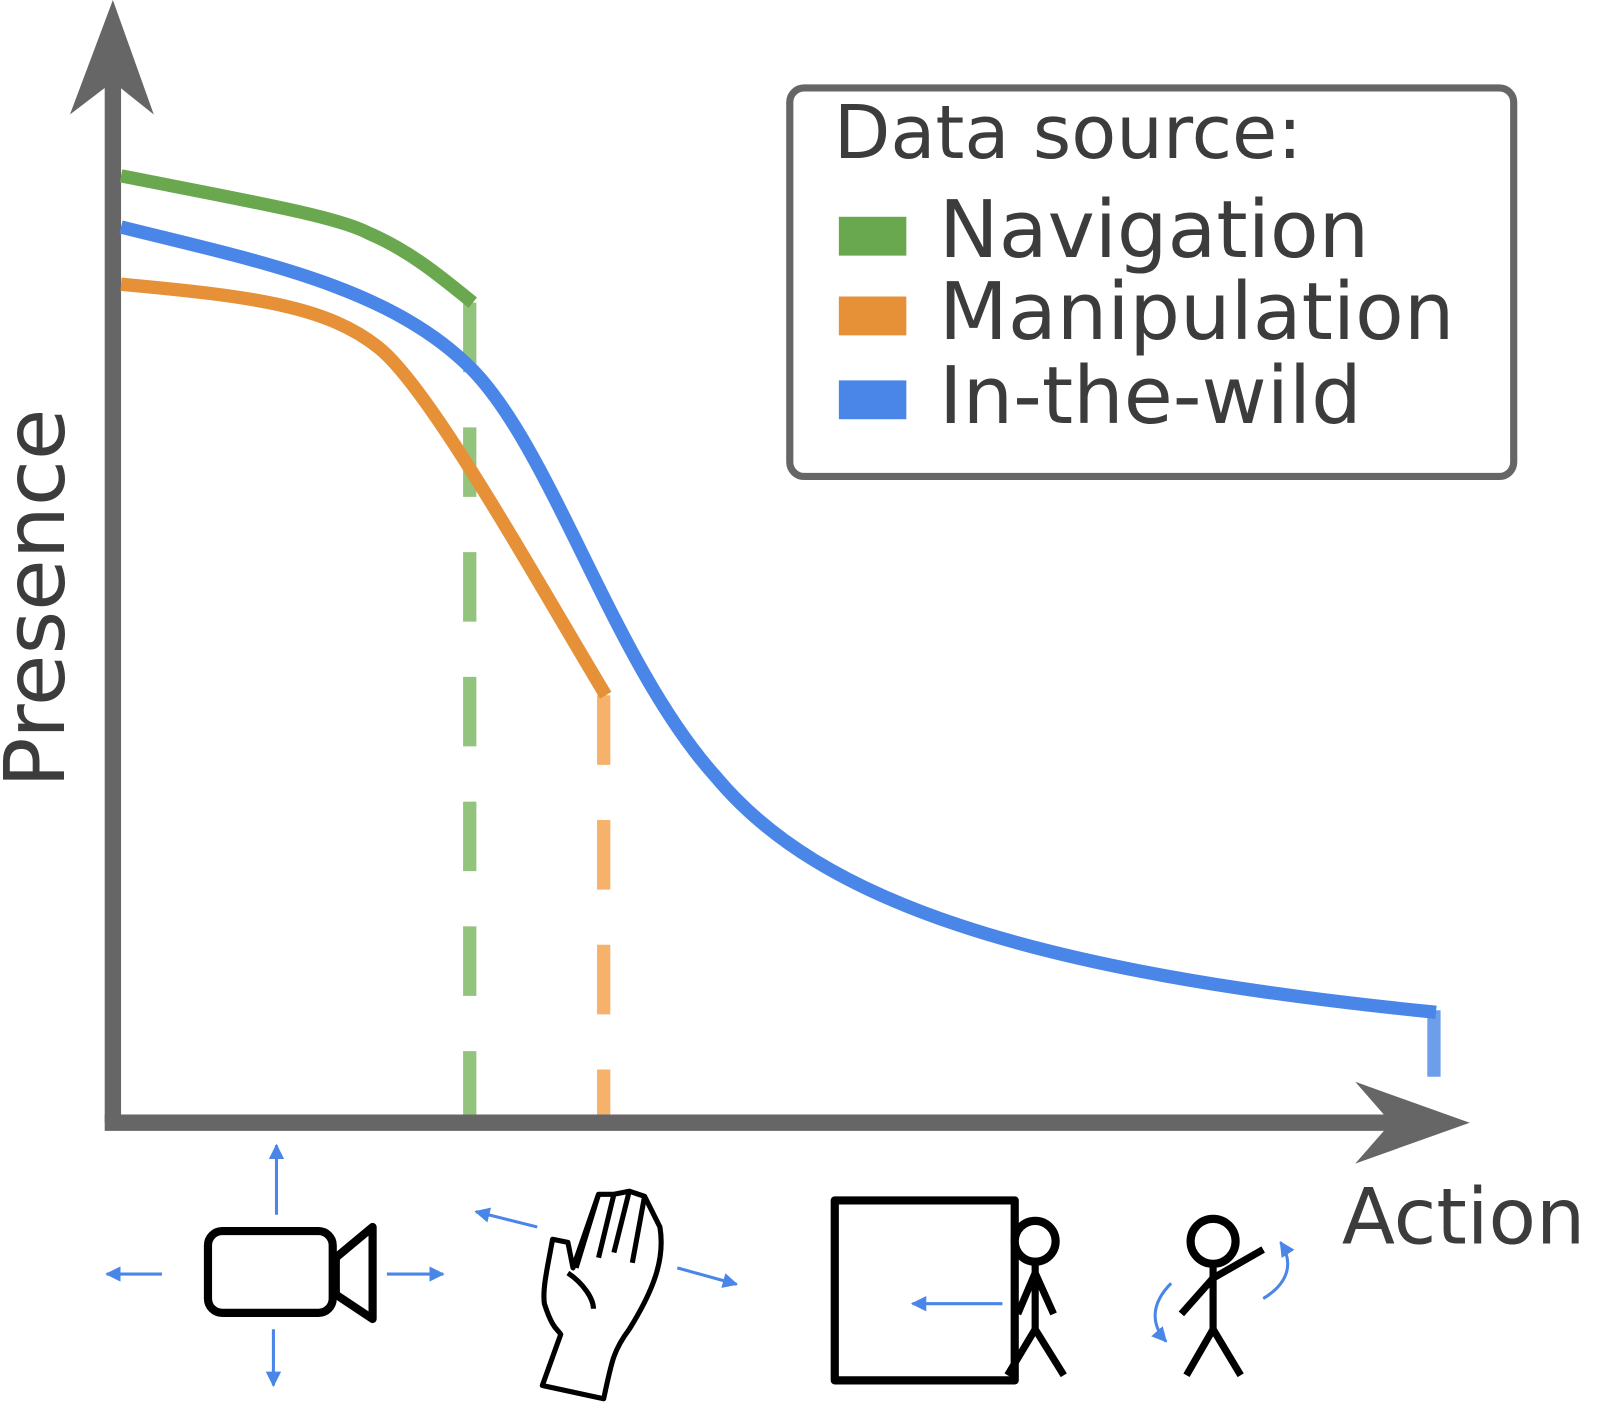 This screenshot has height=1409, width=1600. I want to click on icons, so click(700, 1272).